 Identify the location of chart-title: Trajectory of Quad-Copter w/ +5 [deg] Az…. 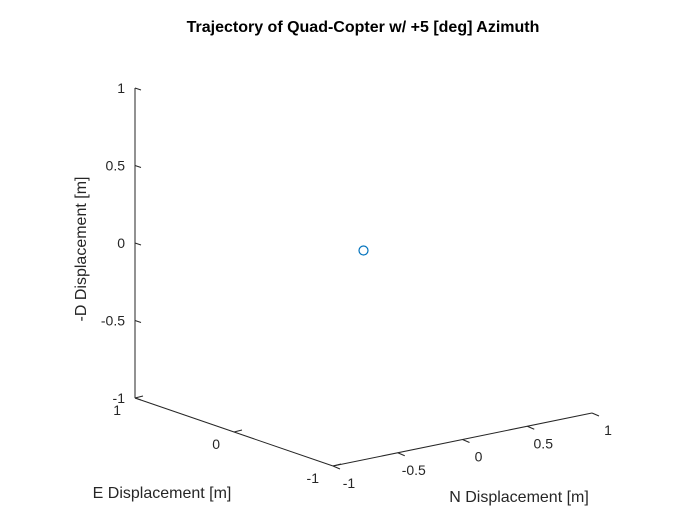
(363, 27).